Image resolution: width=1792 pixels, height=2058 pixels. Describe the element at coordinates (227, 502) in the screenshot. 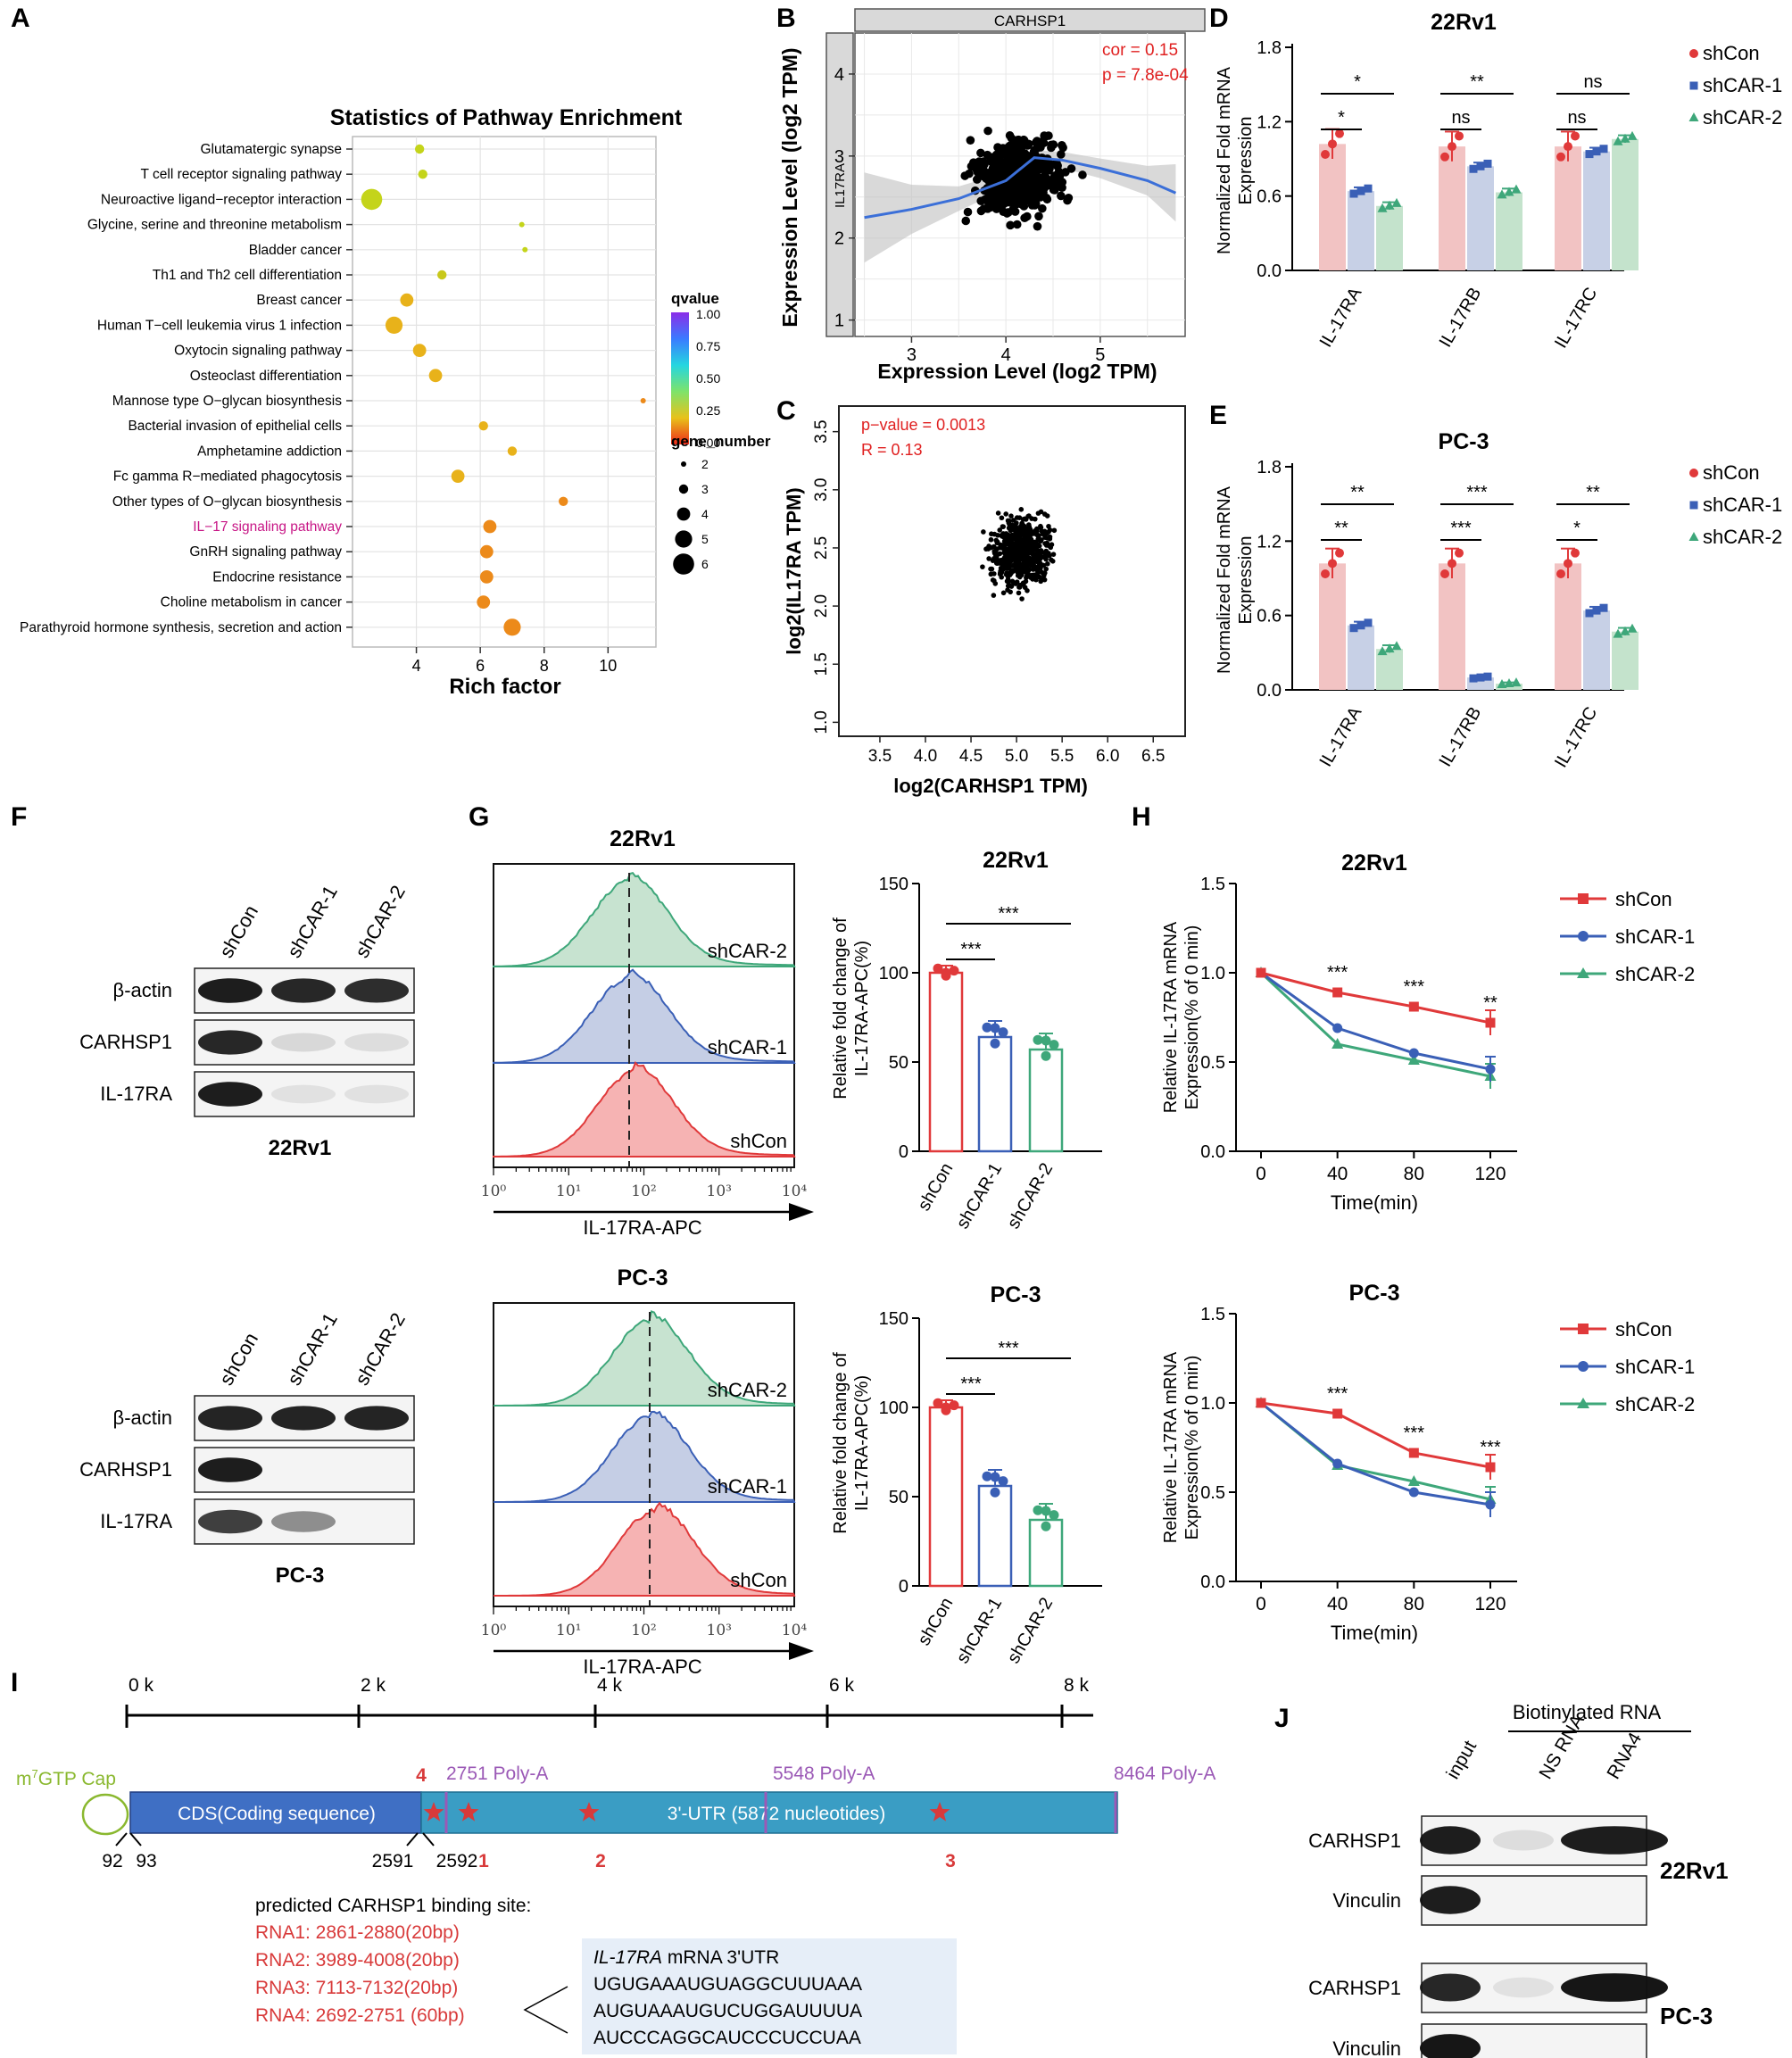

I see `panel-a-pathway-label: Other types of O−glycan biosynthesis` at that location.